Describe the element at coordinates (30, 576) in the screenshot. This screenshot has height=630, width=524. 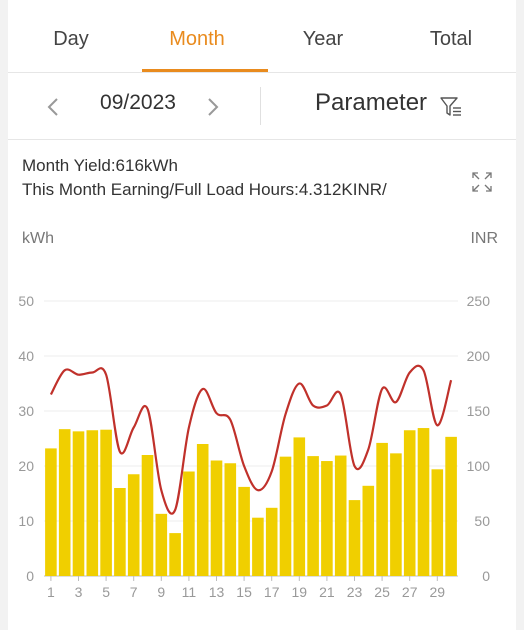
I see `y-left-tick-label: 0` at that location.